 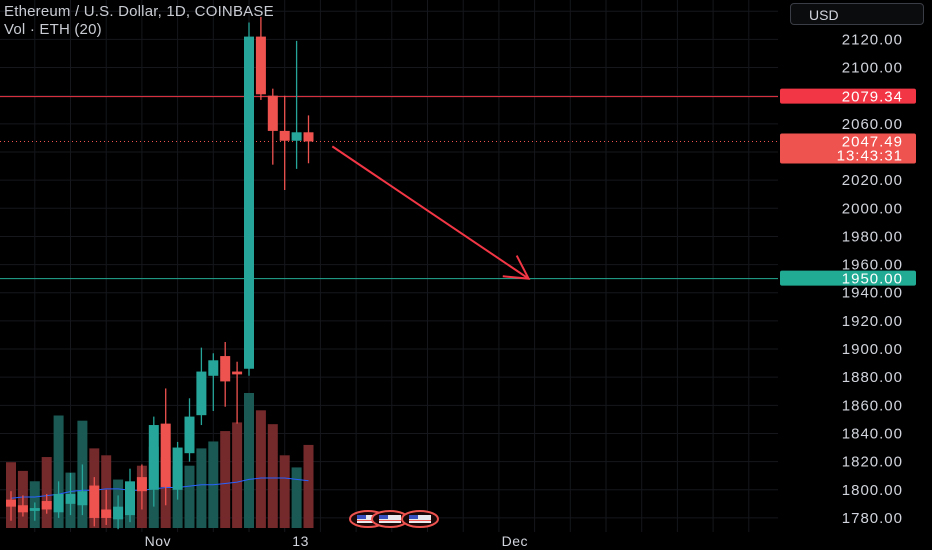 I want to click on price-tick-label: 1880.00, so click(x=872, y=377).